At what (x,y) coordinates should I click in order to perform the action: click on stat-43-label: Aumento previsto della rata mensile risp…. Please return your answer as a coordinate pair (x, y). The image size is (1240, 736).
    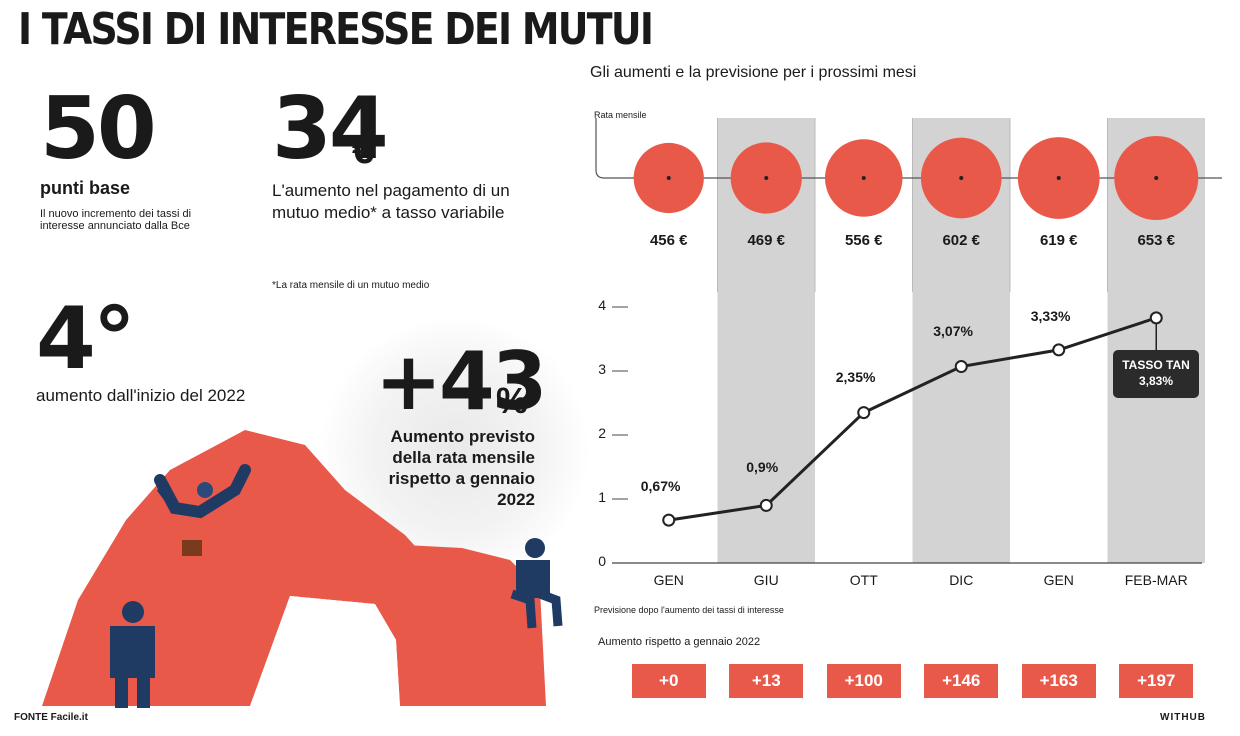
    Looking at the image, I should click on (461, 468).